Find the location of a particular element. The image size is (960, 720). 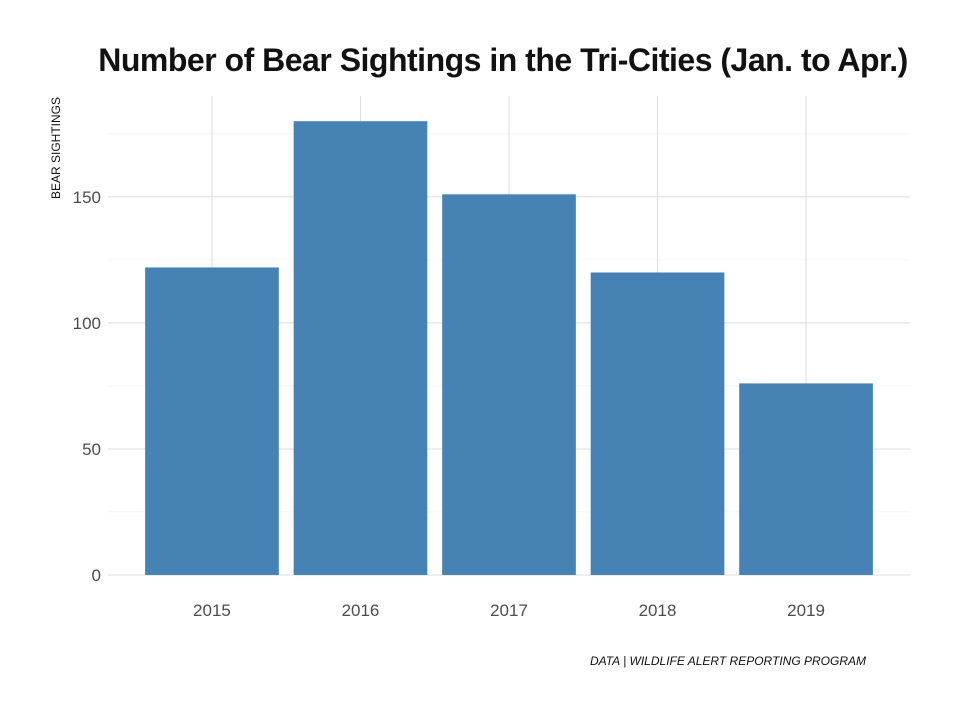

y-tick-label: 150 is located at coordinates (87, 197).